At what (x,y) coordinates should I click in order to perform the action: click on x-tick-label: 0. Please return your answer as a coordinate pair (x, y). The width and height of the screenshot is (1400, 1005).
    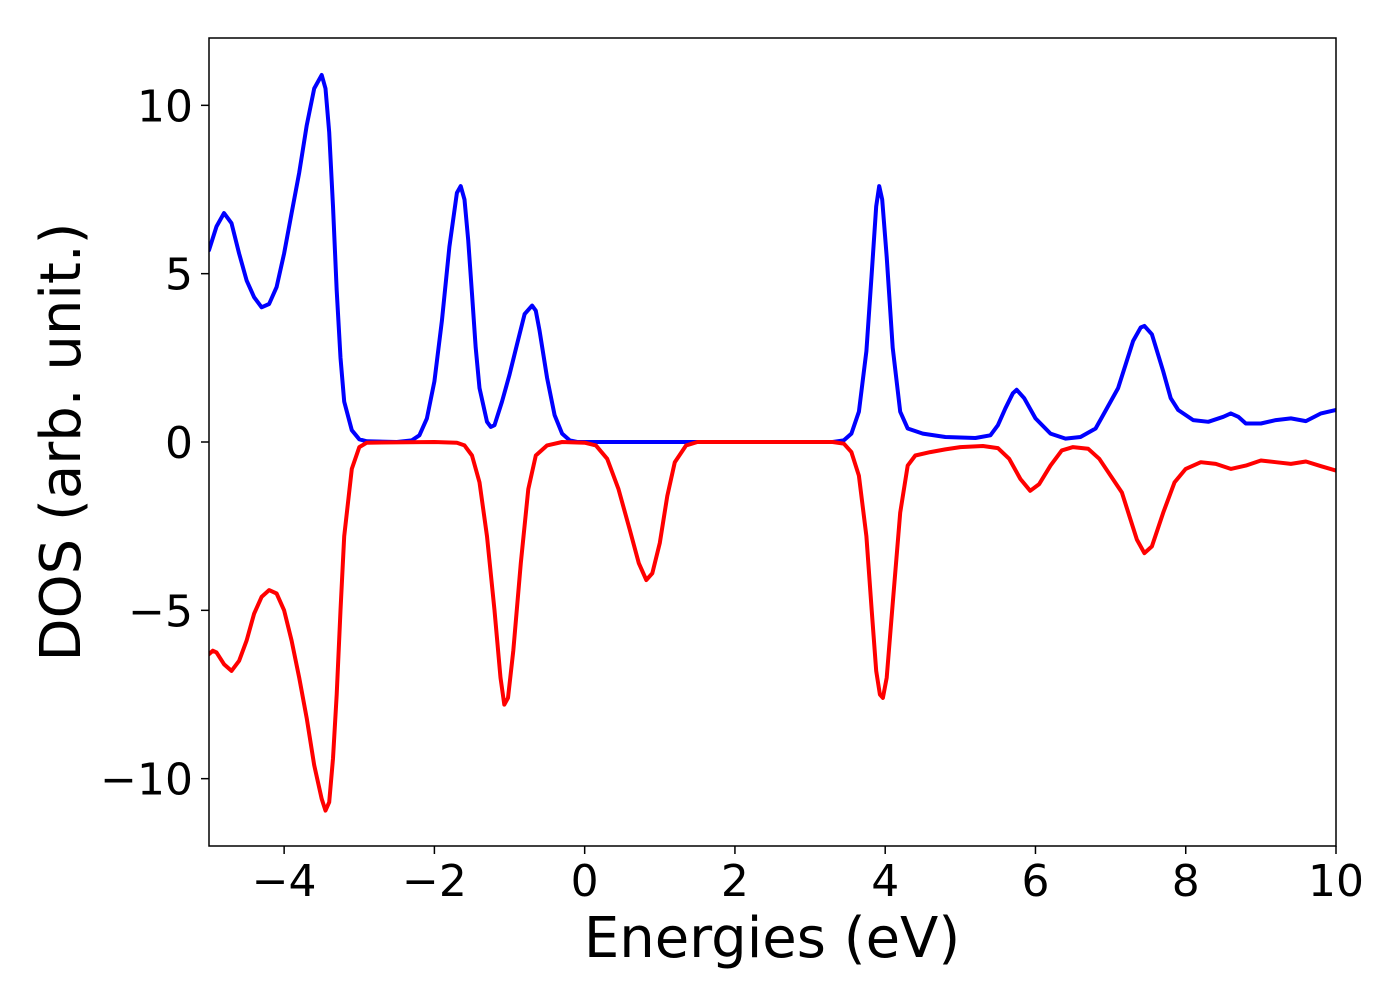
    Looking at the image, I should click on (585, 881).